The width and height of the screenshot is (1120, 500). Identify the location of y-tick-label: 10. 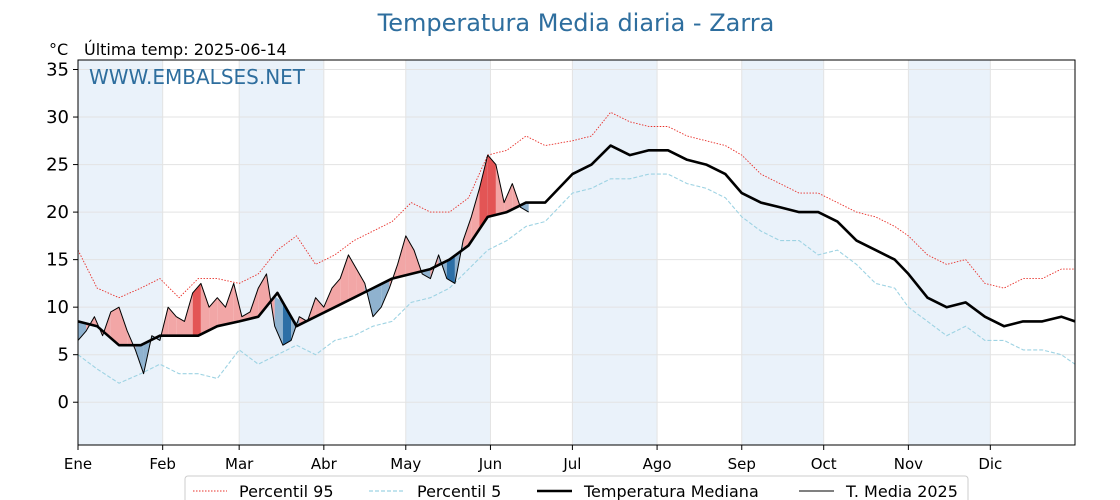
(57, 307).